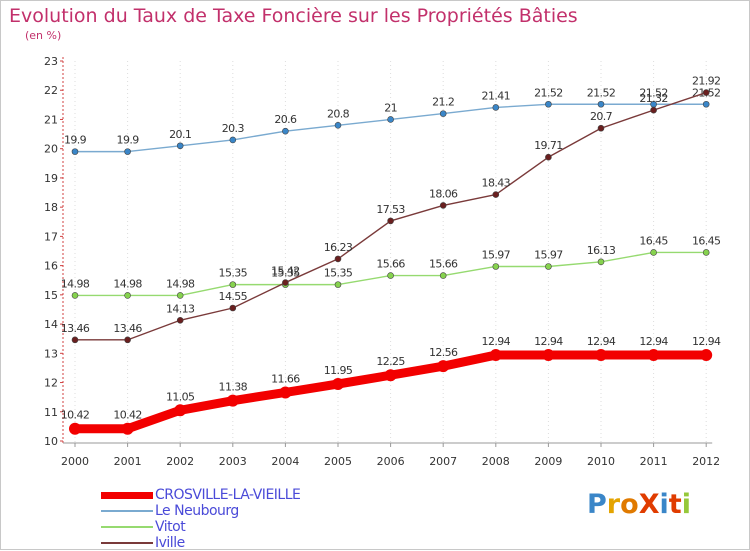 The image size is (750, 551). I want to click on point-crosville-la-vieille-2002, so click(180, 410).